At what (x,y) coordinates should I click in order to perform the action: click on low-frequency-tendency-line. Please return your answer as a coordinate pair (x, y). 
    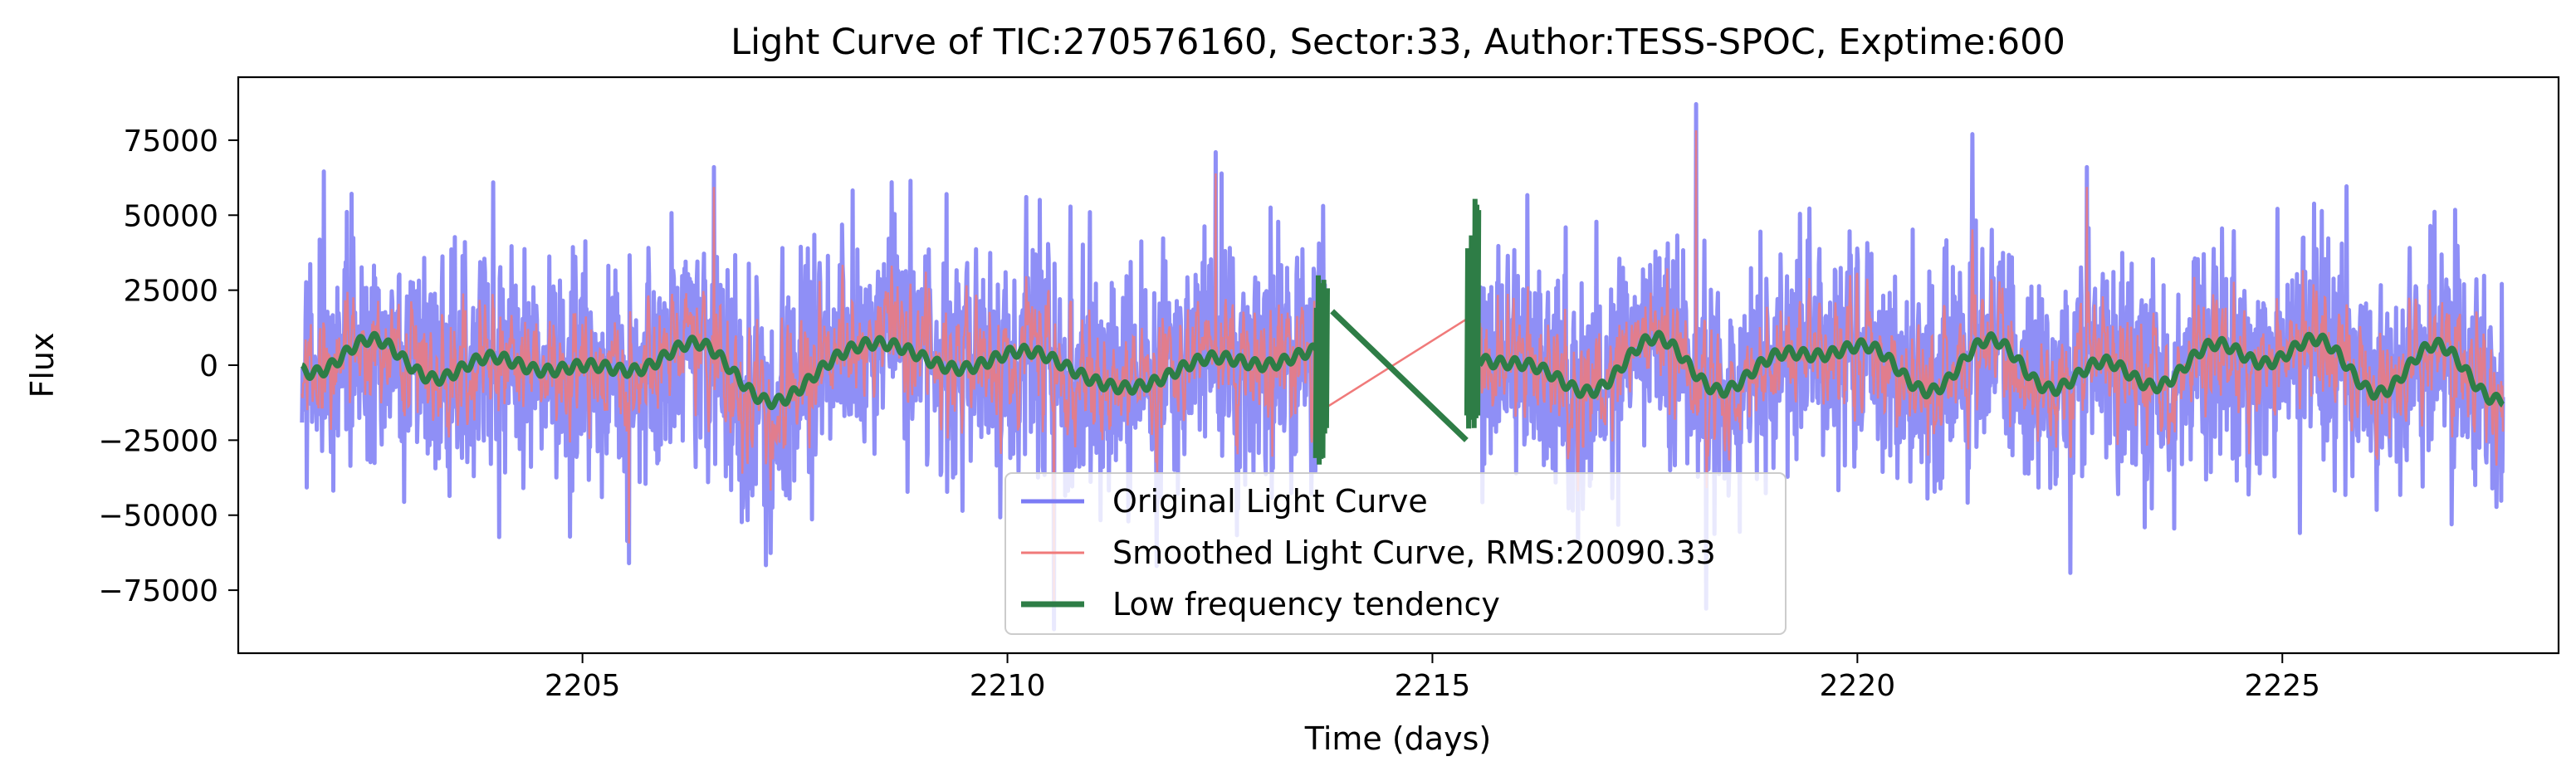
    Looking at the image, I should click on (1402, 370).